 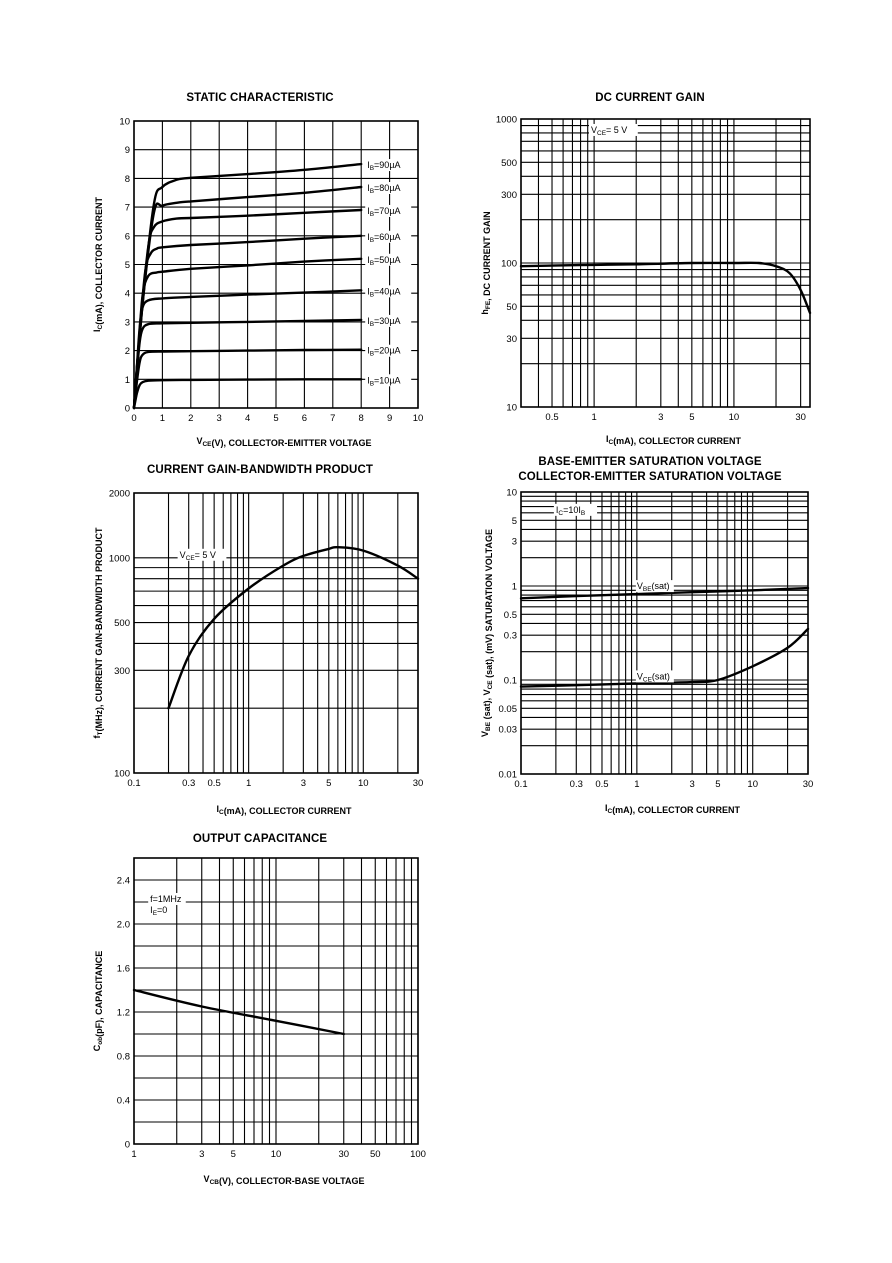 I want to click on grid, so click(x=664, y=633).